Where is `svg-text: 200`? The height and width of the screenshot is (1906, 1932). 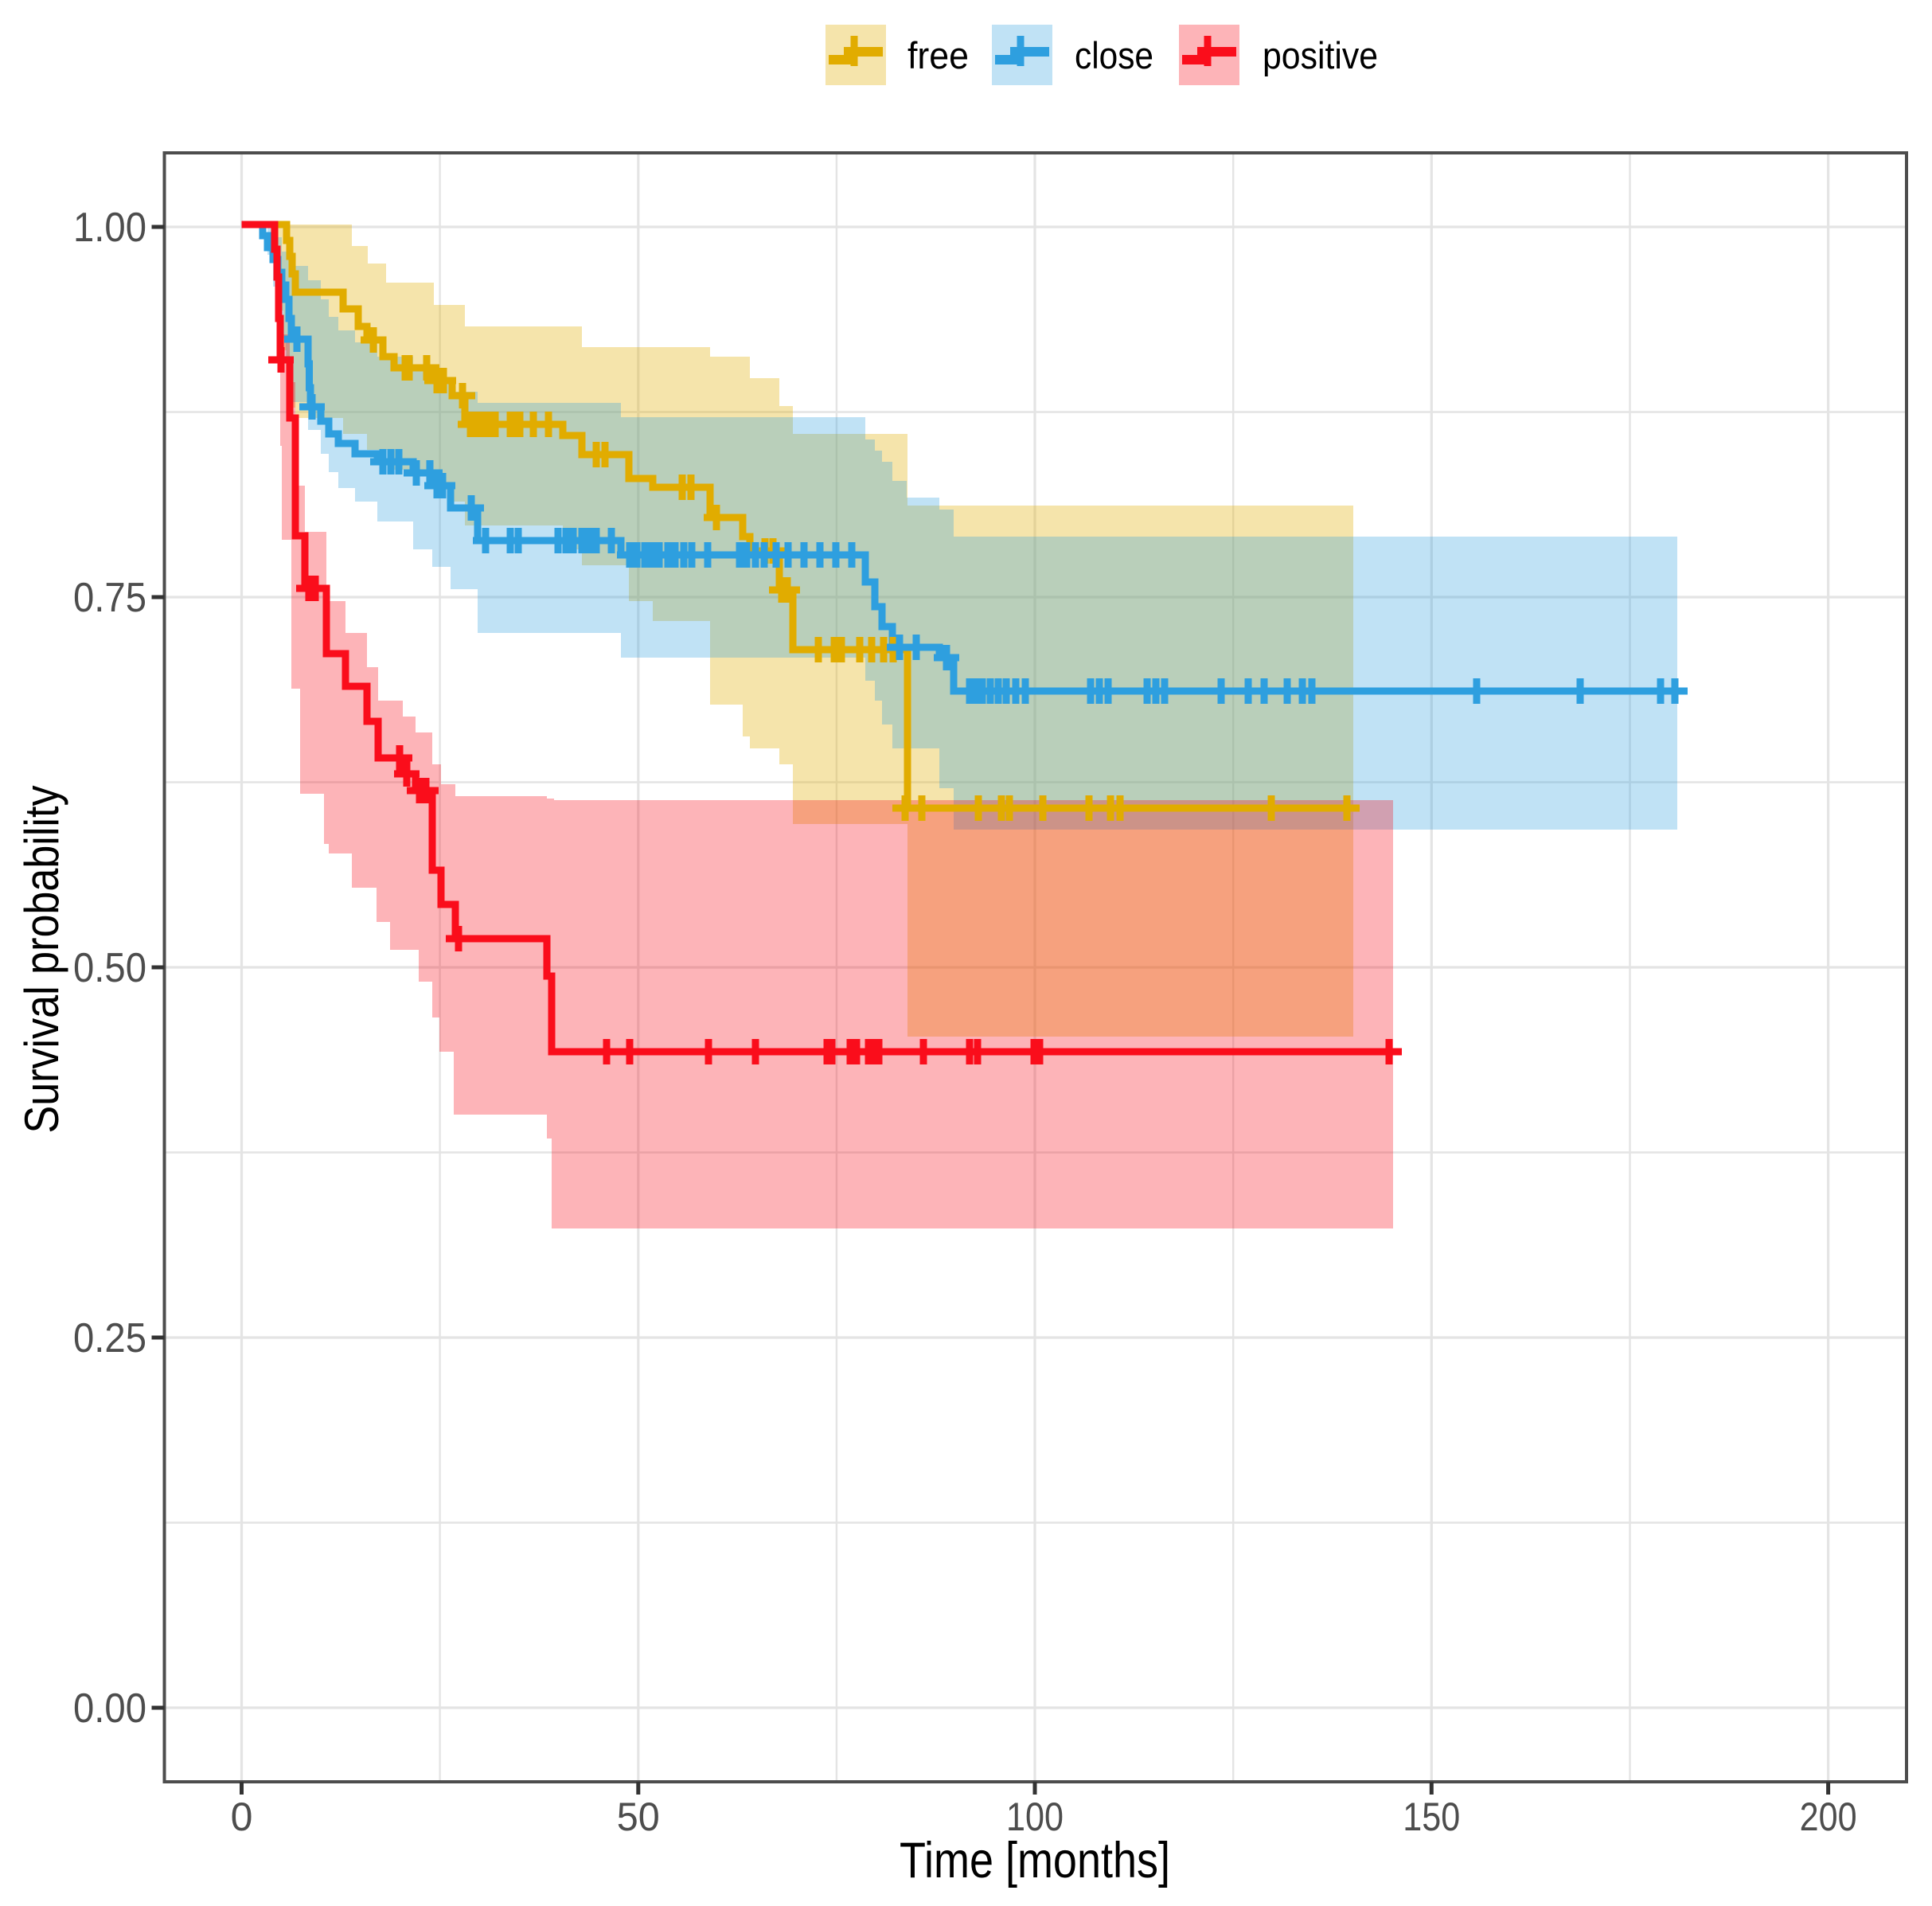 svg-text: 200 is located at coordinates (1828, 1817).